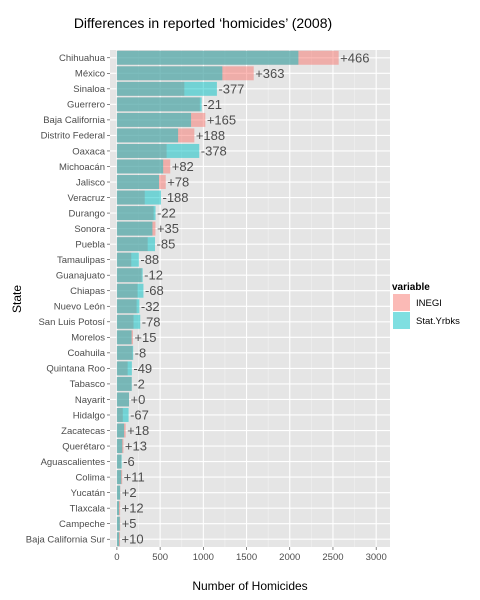 This screenshot has width=480, height=600. I want to click on y-tick-label: Michoacán, so click(82, 167).